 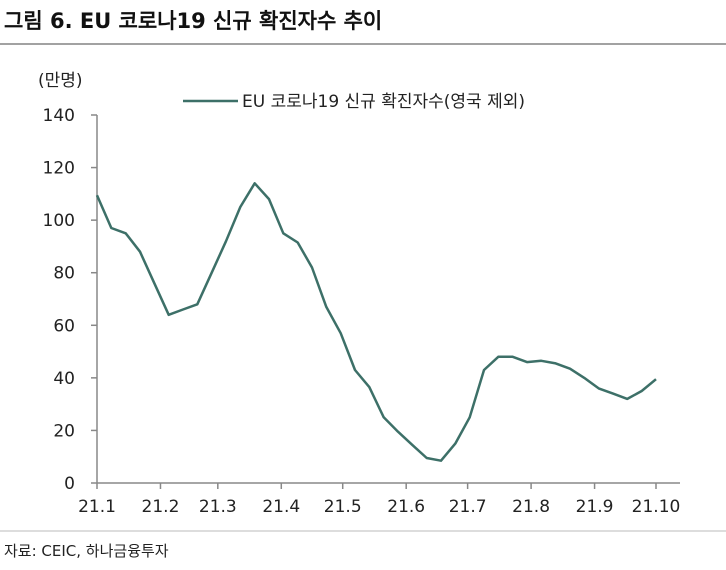 I want to click on x-tick-label: 21.7, so click(x=468, y=507).